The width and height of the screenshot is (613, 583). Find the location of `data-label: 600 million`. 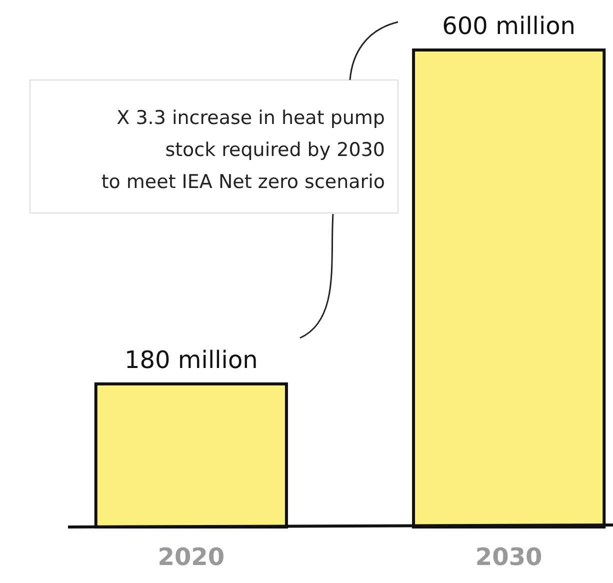

data-label: 600 million is located at coordinates (509, 26).